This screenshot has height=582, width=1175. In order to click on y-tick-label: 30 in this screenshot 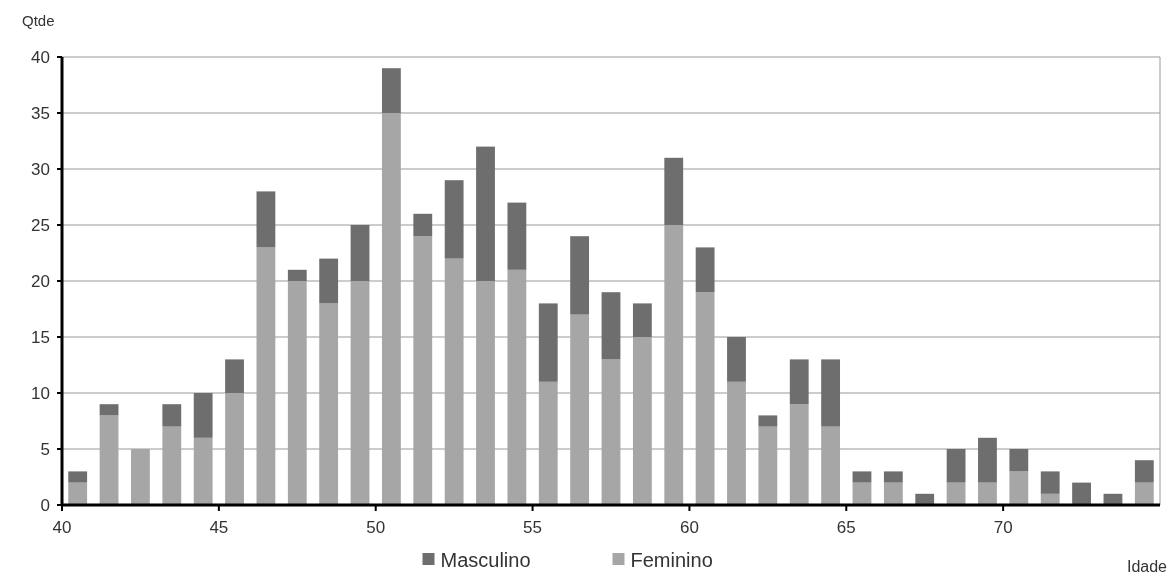, I will do `click(40, 169)`.